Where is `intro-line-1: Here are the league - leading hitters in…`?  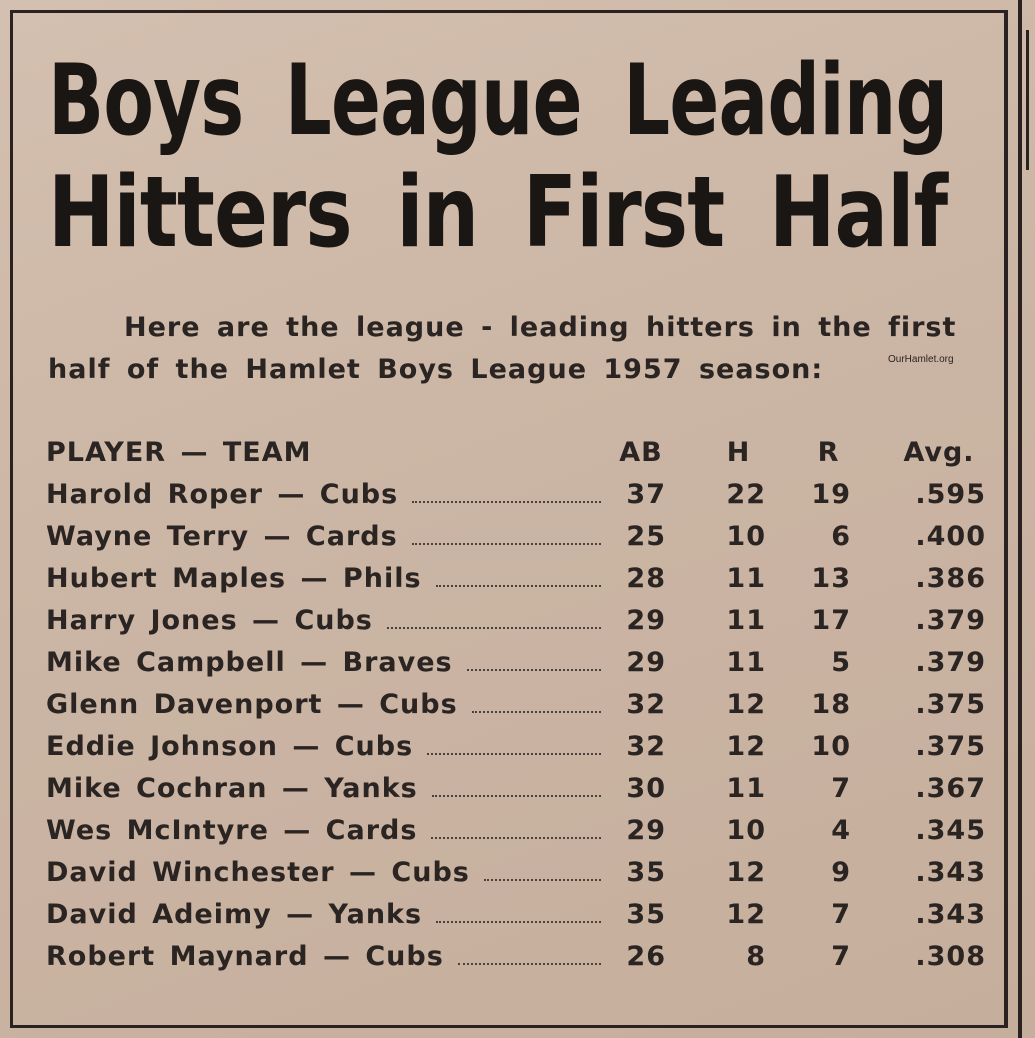
intro-line-1: Here are the league - leading hitters in… is located at coordinates (540, 327).